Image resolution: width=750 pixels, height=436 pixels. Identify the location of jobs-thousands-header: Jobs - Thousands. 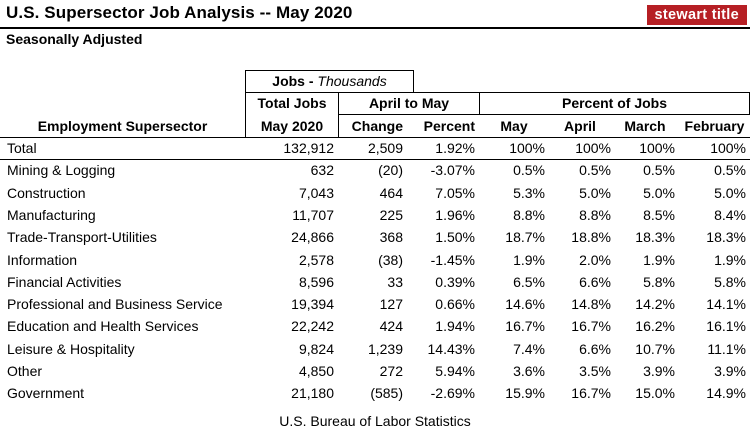
(329, 81).